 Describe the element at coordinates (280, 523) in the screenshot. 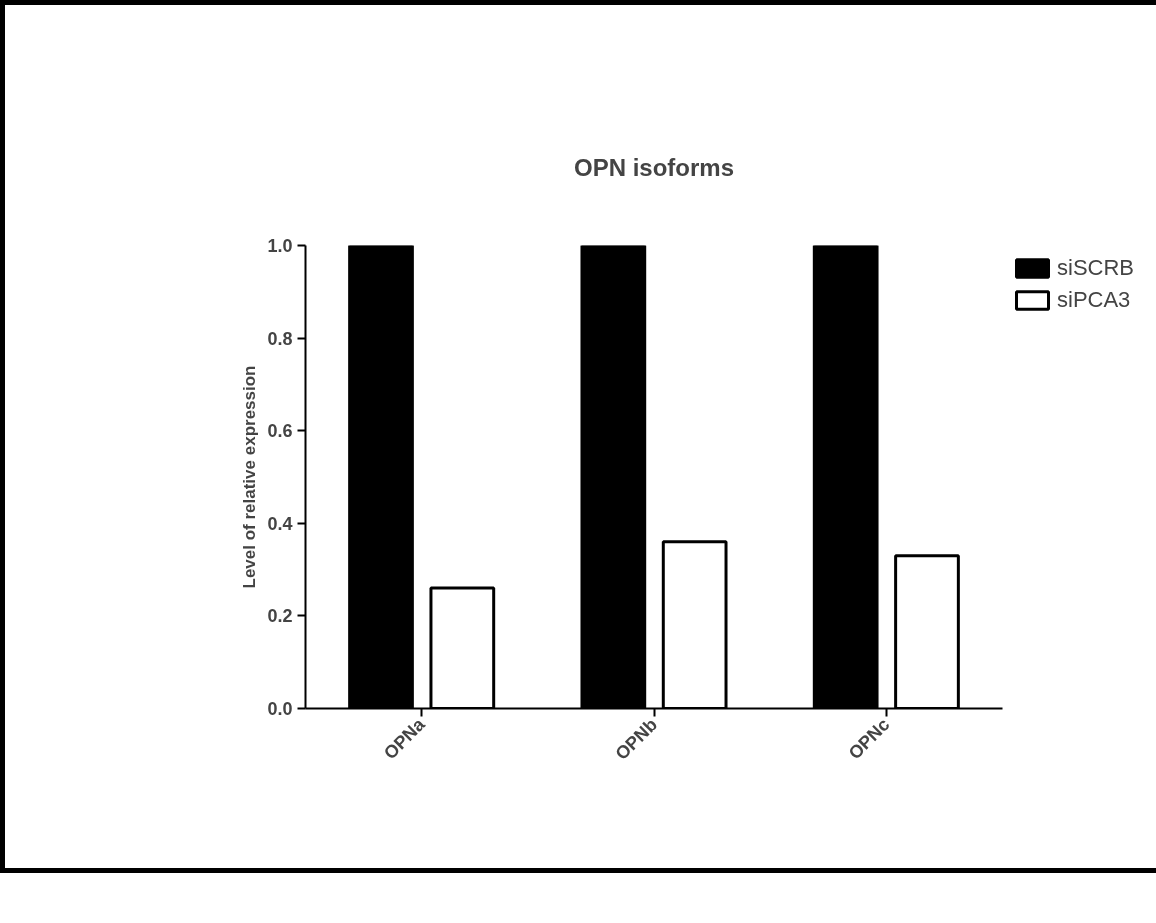

I see `y-tick-label: 0.4` at that location.